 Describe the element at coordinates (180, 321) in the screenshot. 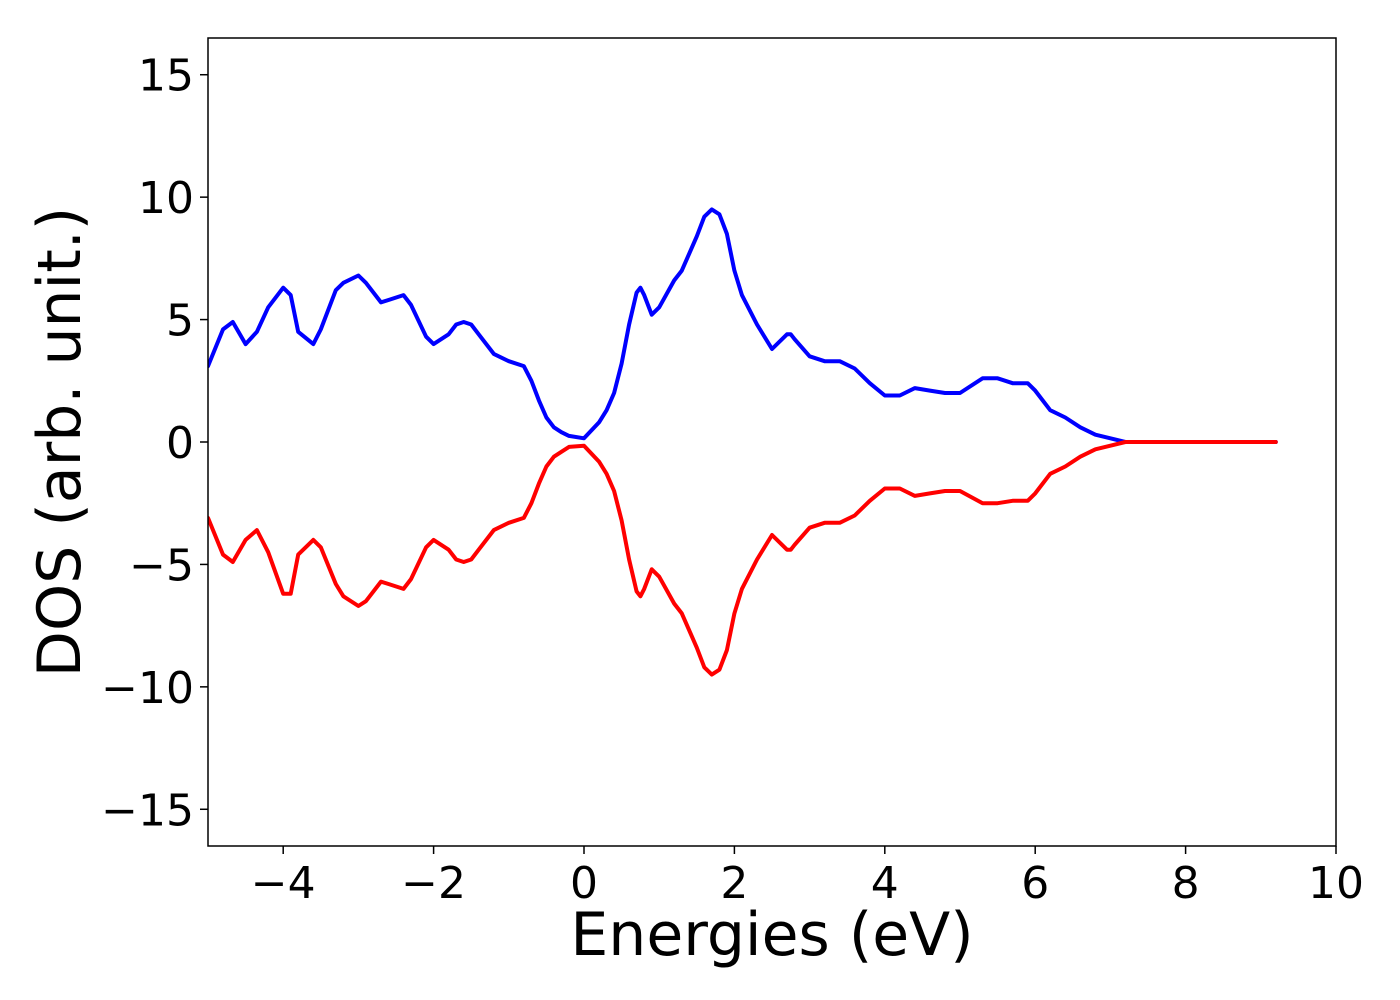

I see `y-tick-label: 5` at that location.